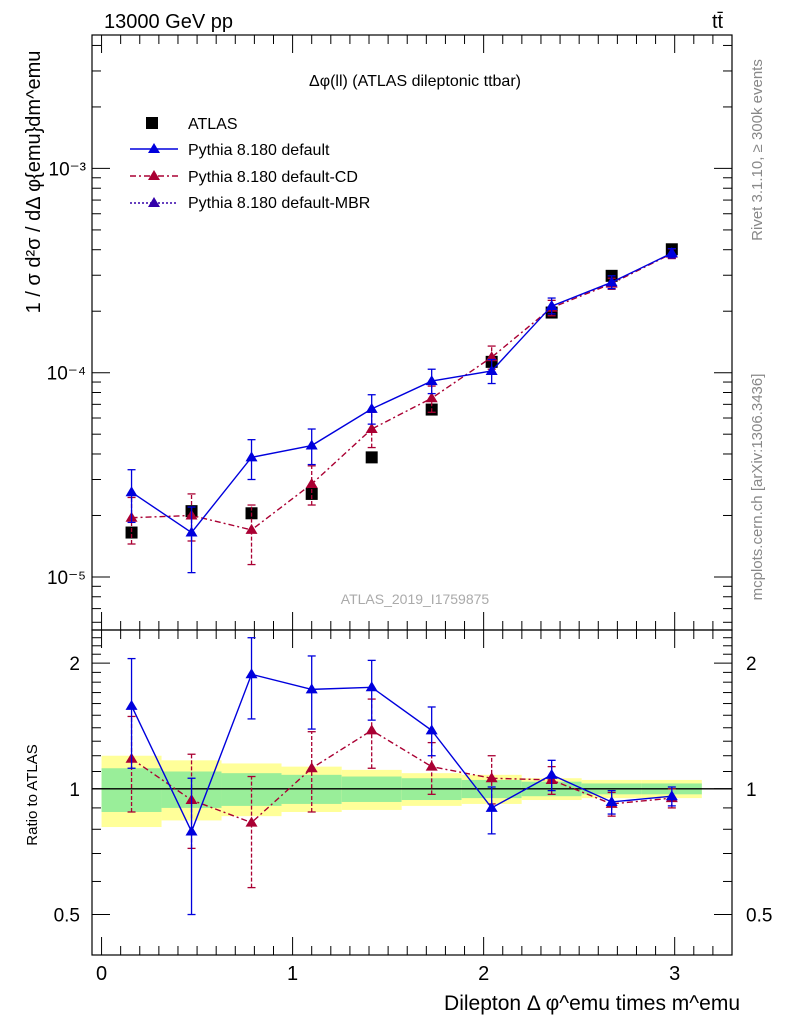 The image size is (786, 1024). I want to click on source-label: mcplots.cern.ch [arXiv:1306.3436], so click(757, 487).